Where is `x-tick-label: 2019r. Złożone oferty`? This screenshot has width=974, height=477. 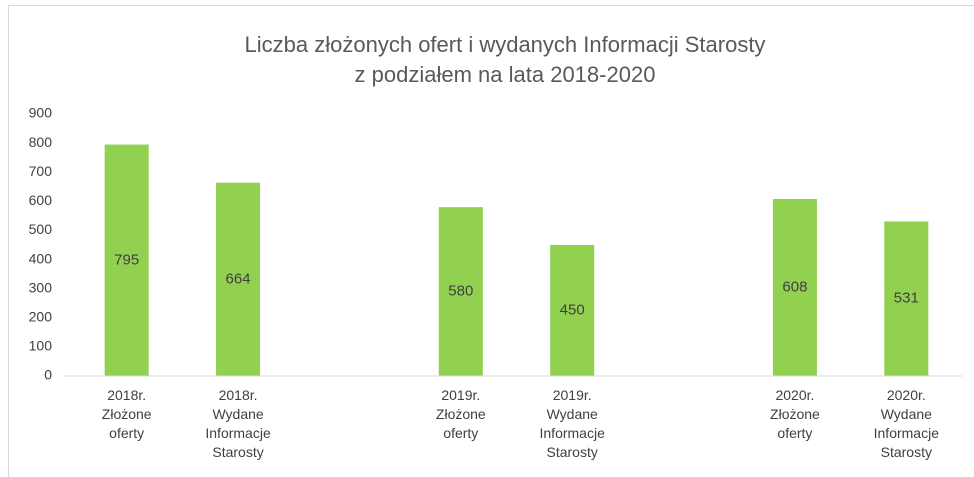 x-tick-label: 2019r. Złożone oferty is located at coordinates (461, 414).